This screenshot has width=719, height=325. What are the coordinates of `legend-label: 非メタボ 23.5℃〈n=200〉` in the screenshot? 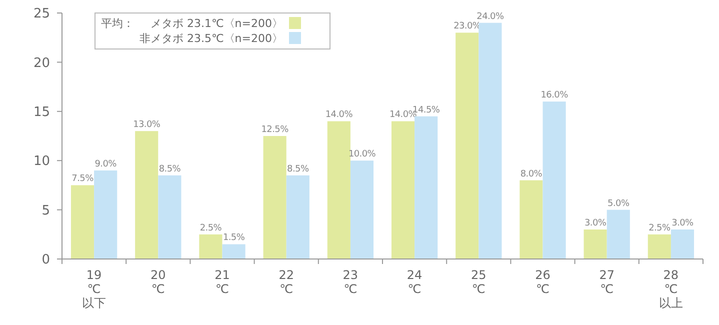 It's located at (211, 38).